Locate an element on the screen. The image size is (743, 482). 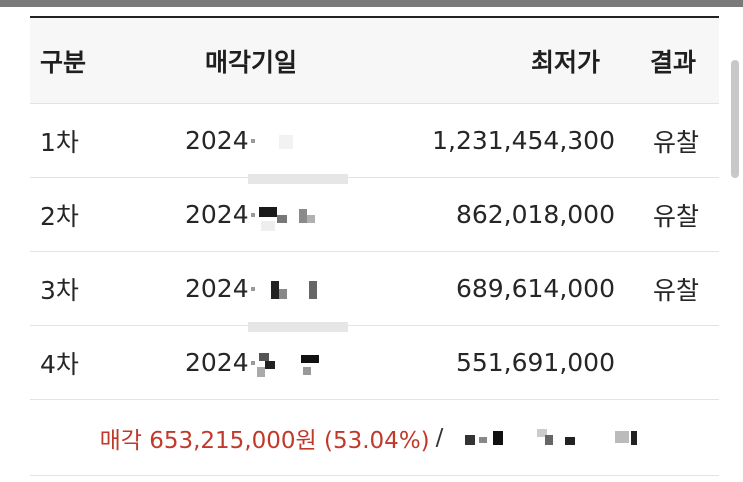
header-result: 결과 is located at coordinates (673, 62).